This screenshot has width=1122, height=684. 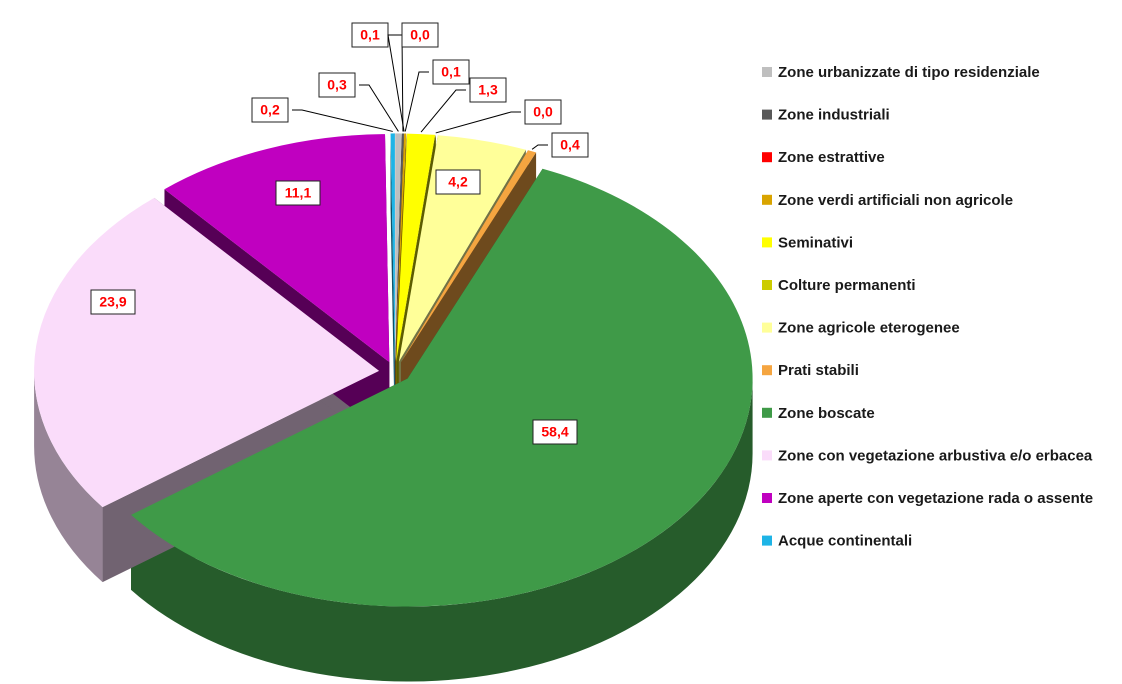 I want to click on data-label: 0,4, so click(x=570, y=145).